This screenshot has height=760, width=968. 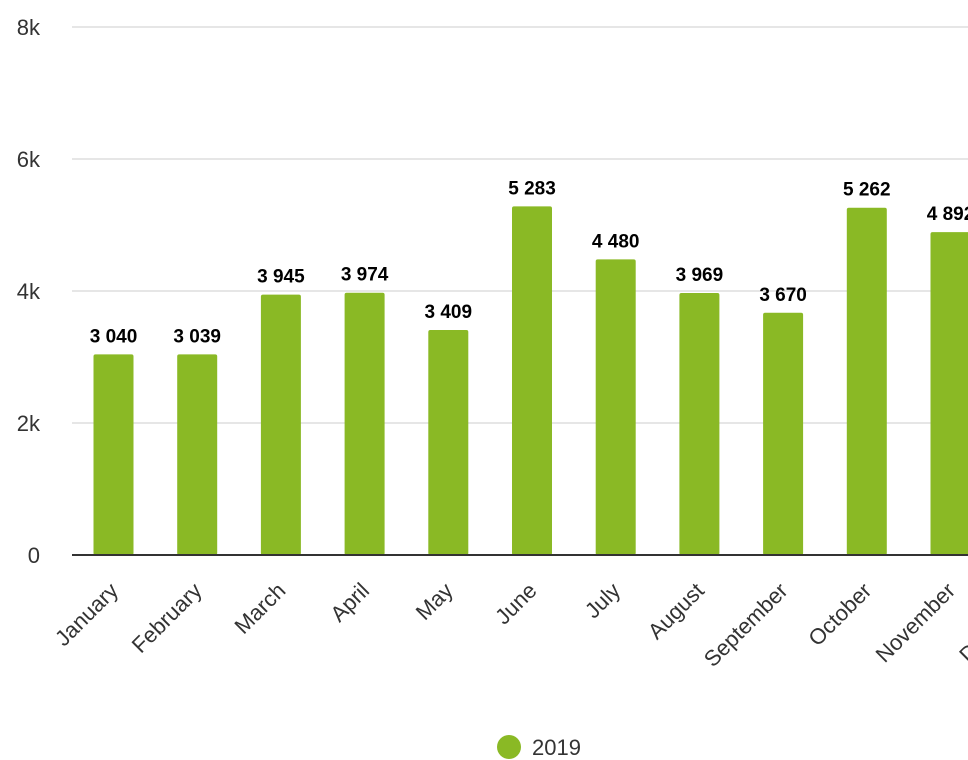 I want to click on x-category-label: January, so click(x=86, y=614).